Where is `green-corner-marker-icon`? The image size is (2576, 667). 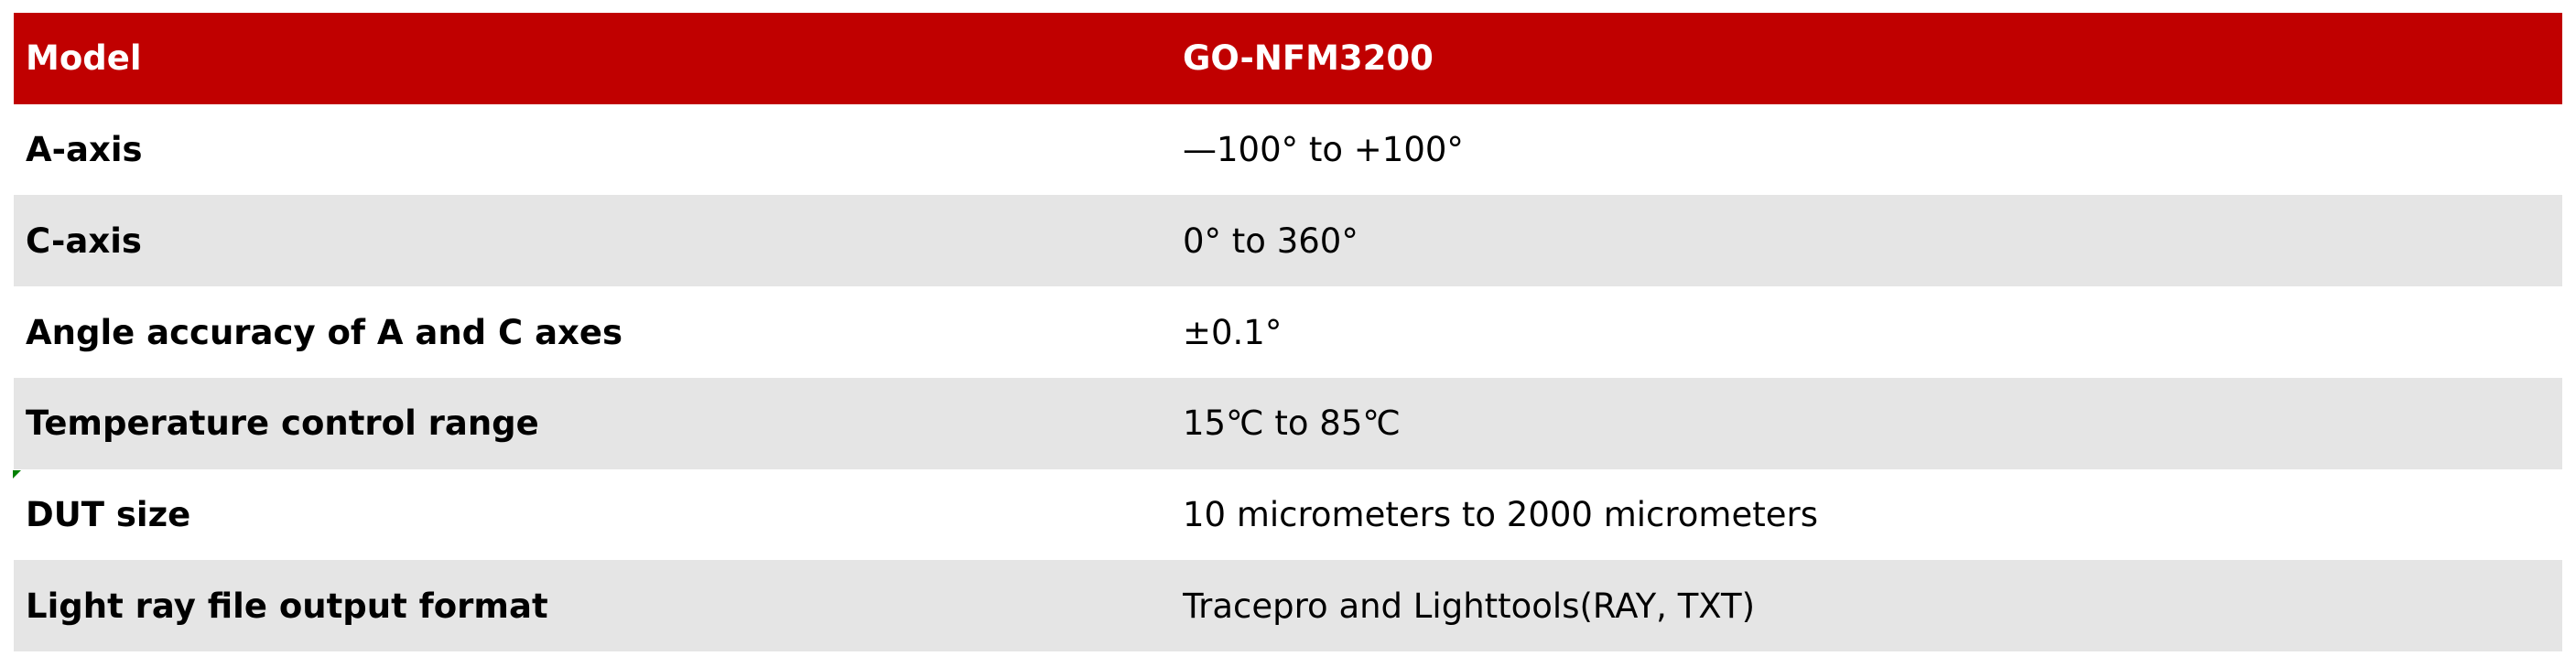
green-corner-marker-icon is located at coordinates (17, 475).